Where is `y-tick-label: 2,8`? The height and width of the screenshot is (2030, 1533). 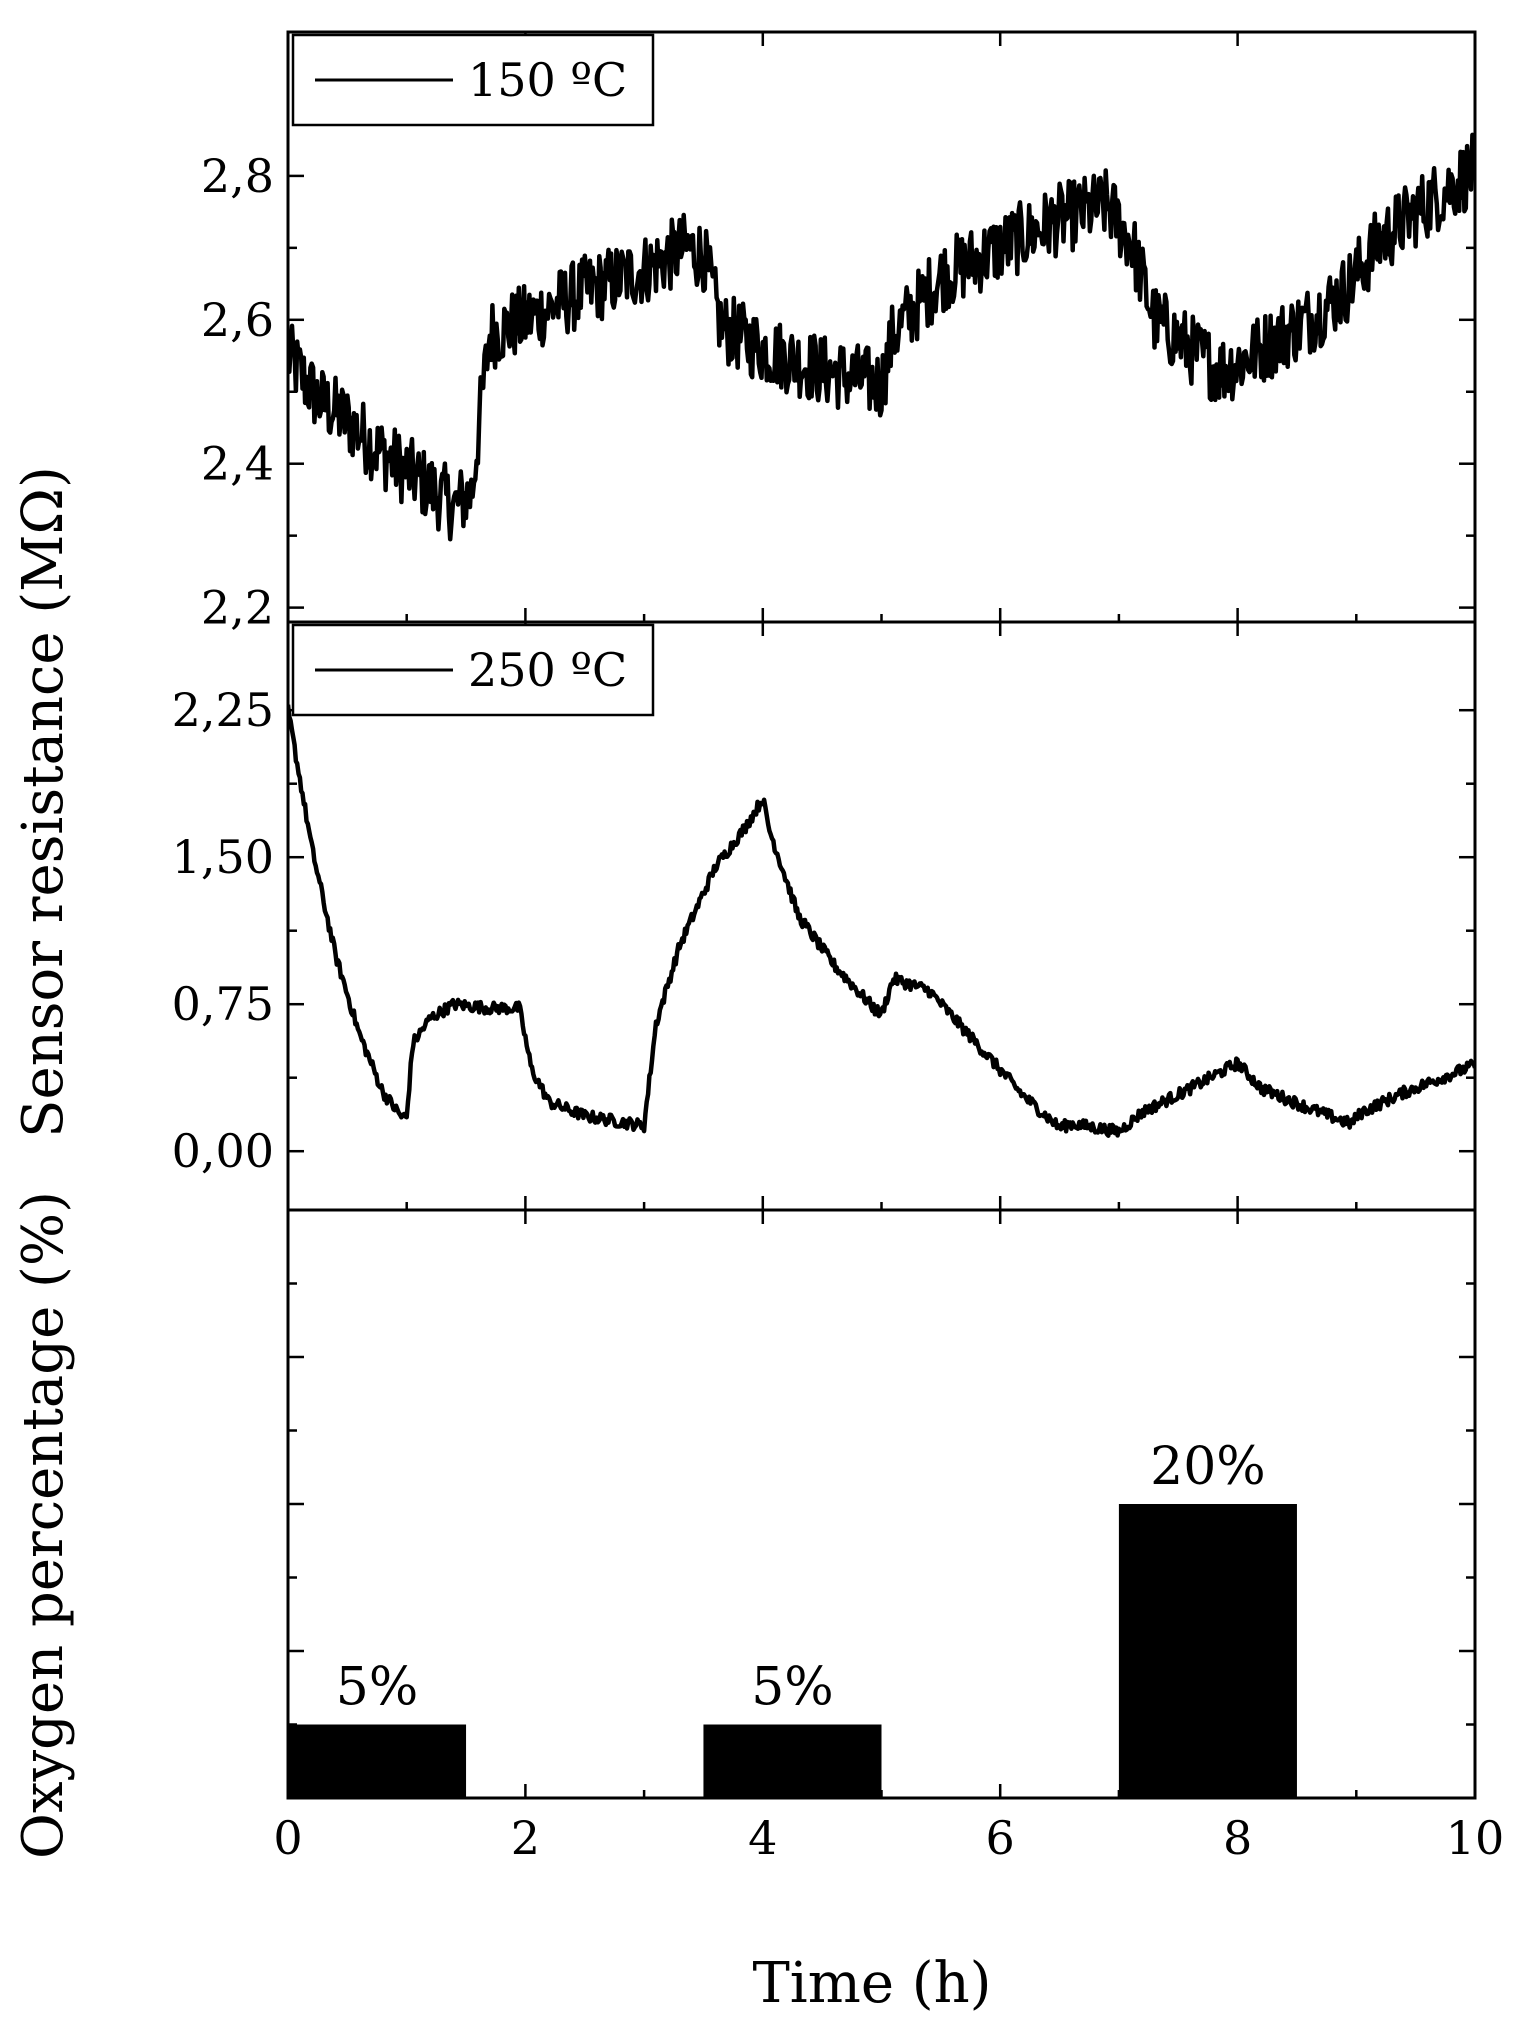
y-tick-label: 2,8 is located at coordinates (237, 176).